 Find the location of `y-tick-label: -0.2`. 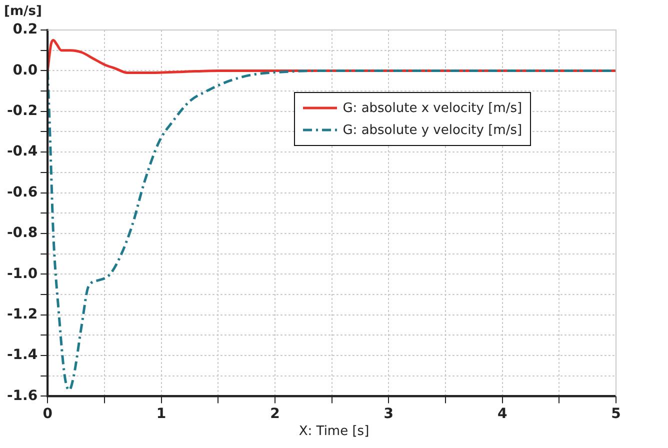

y-tick-label: -0.2 is located at coordinates (22, 111).